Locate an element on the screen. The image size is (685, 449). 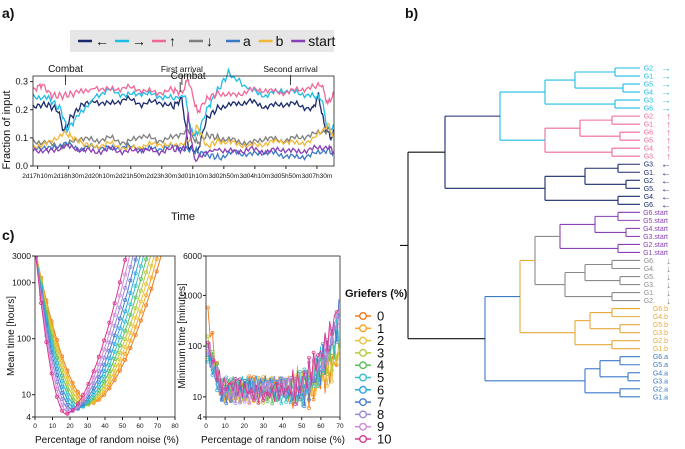
leaf-label: G4. is located at coordinates (649, 149).